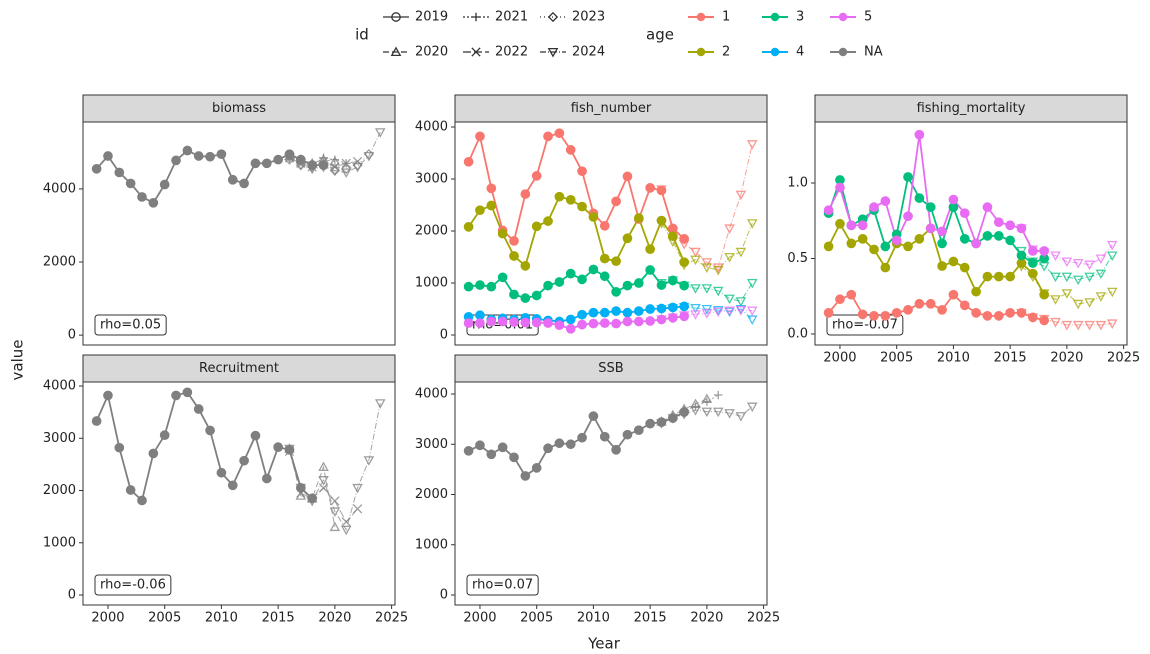  I want to click on strip-title: fish_number, so click(611, 108).